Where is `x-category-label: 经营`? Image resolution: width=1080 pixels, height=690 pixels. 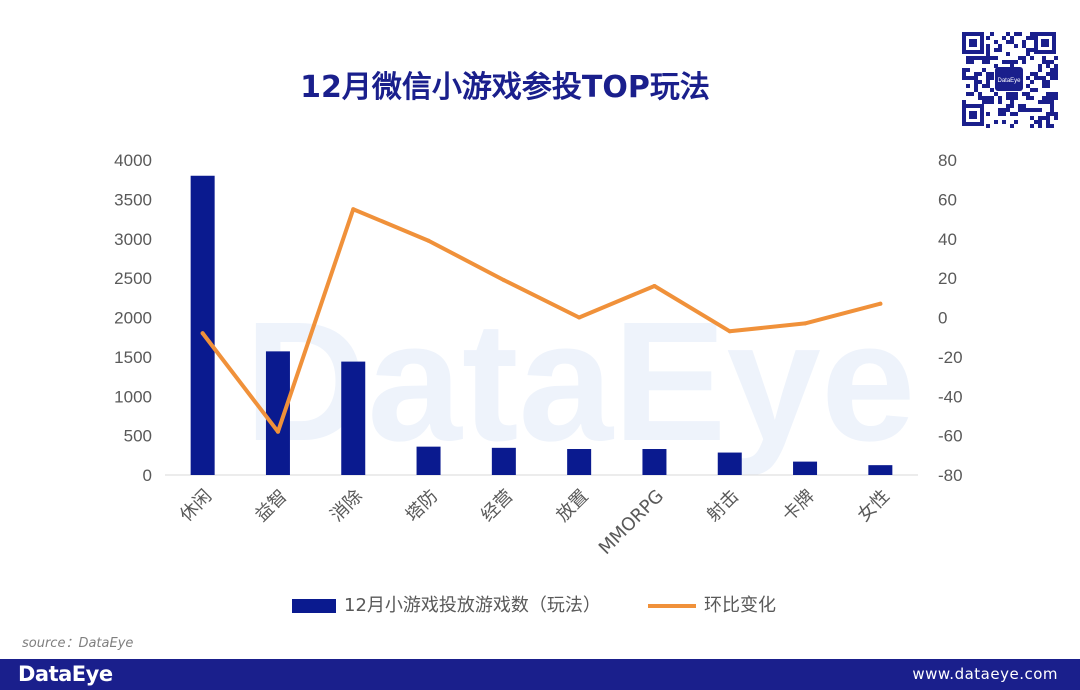 x-category-label: 经营 is located at coordinates (497, 506).